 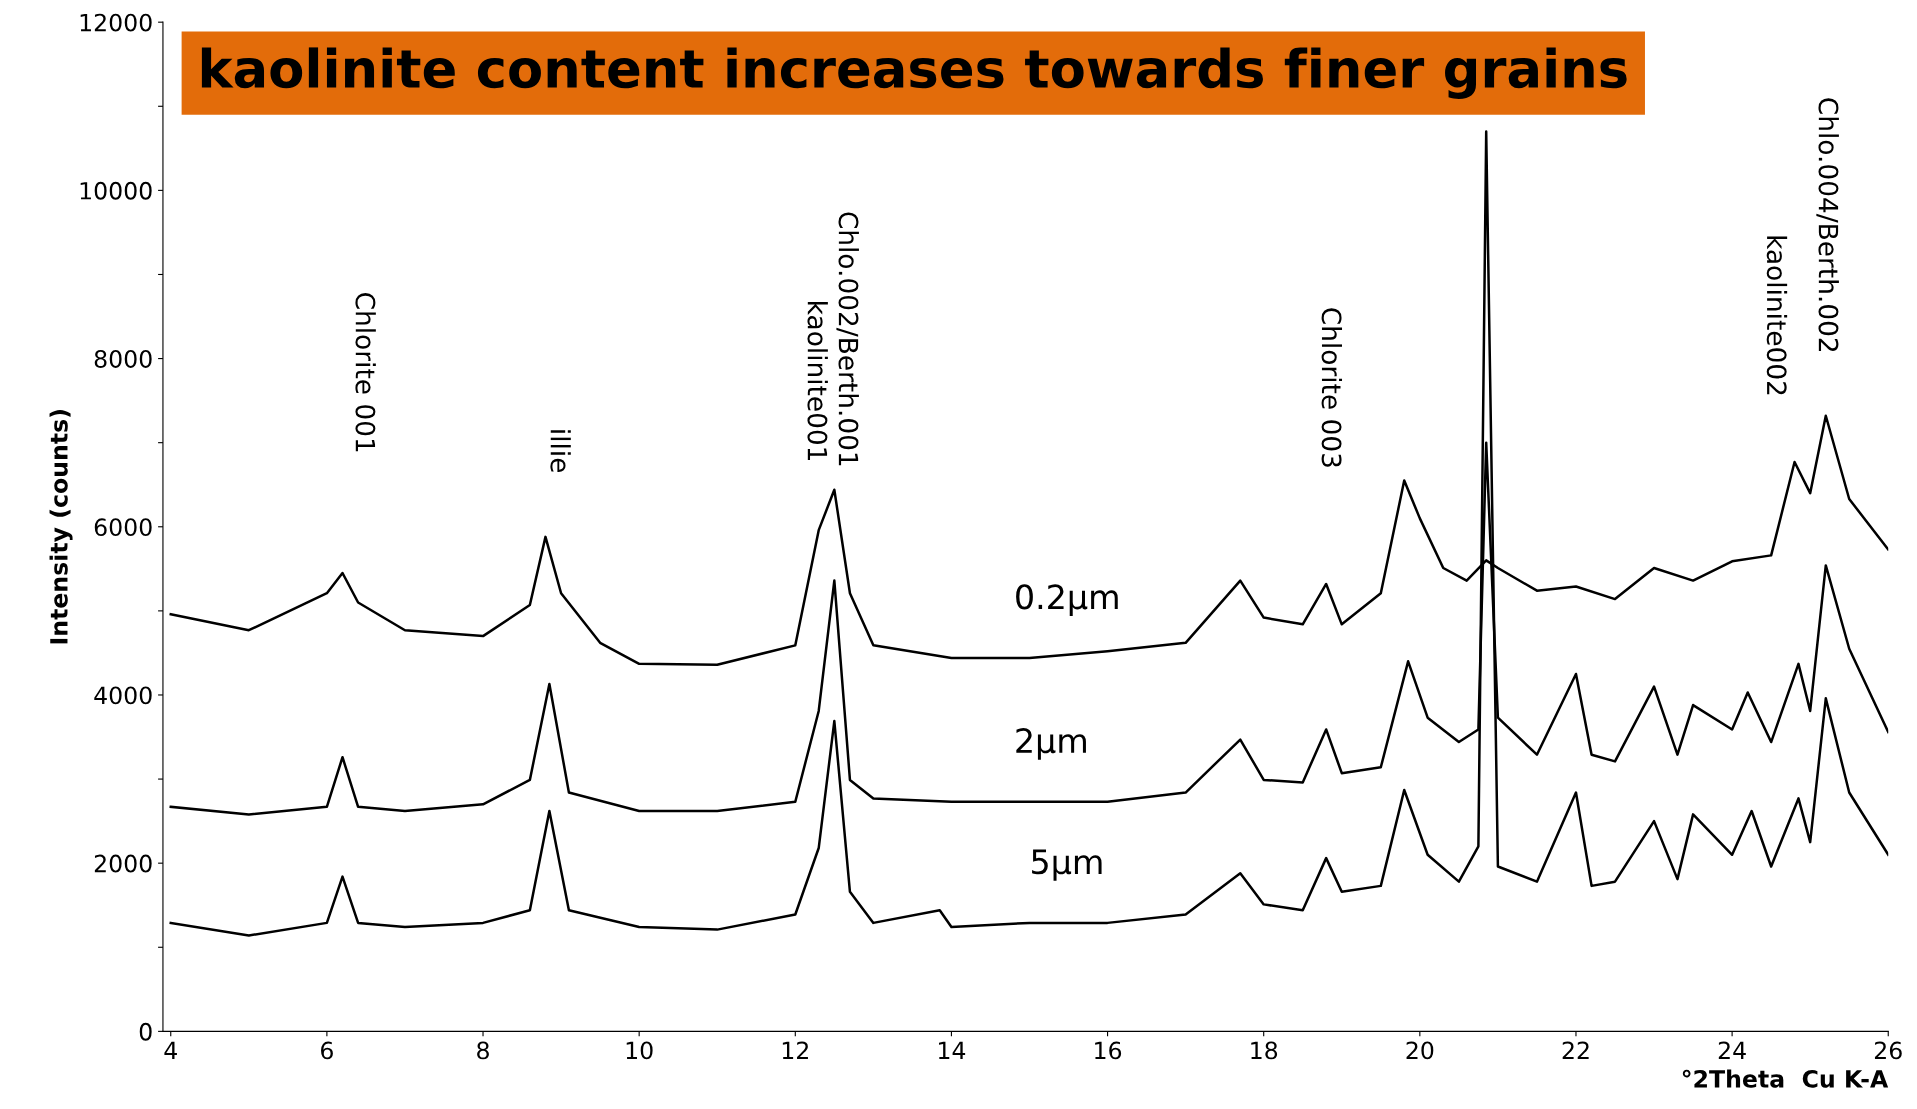 I want to click on y-tick-label: 2000, so click(x=123, y=863).